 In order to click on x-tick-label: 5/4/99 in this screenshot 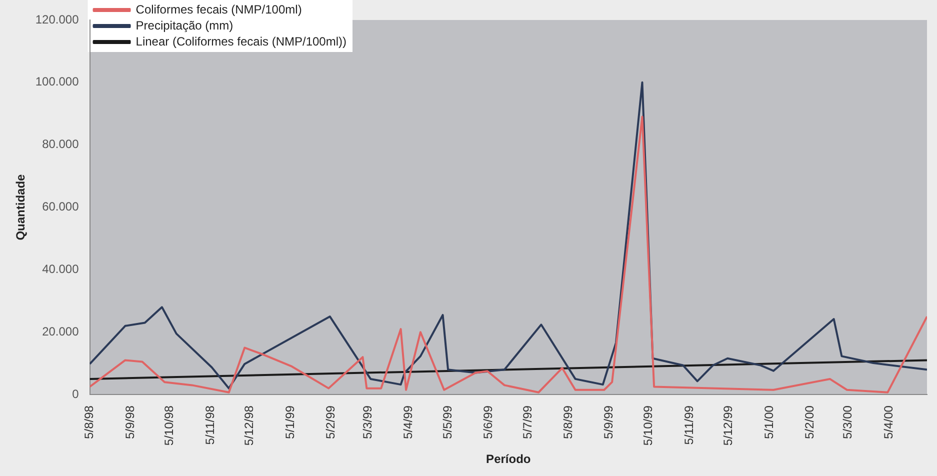, I will do `click(407, 422)`.